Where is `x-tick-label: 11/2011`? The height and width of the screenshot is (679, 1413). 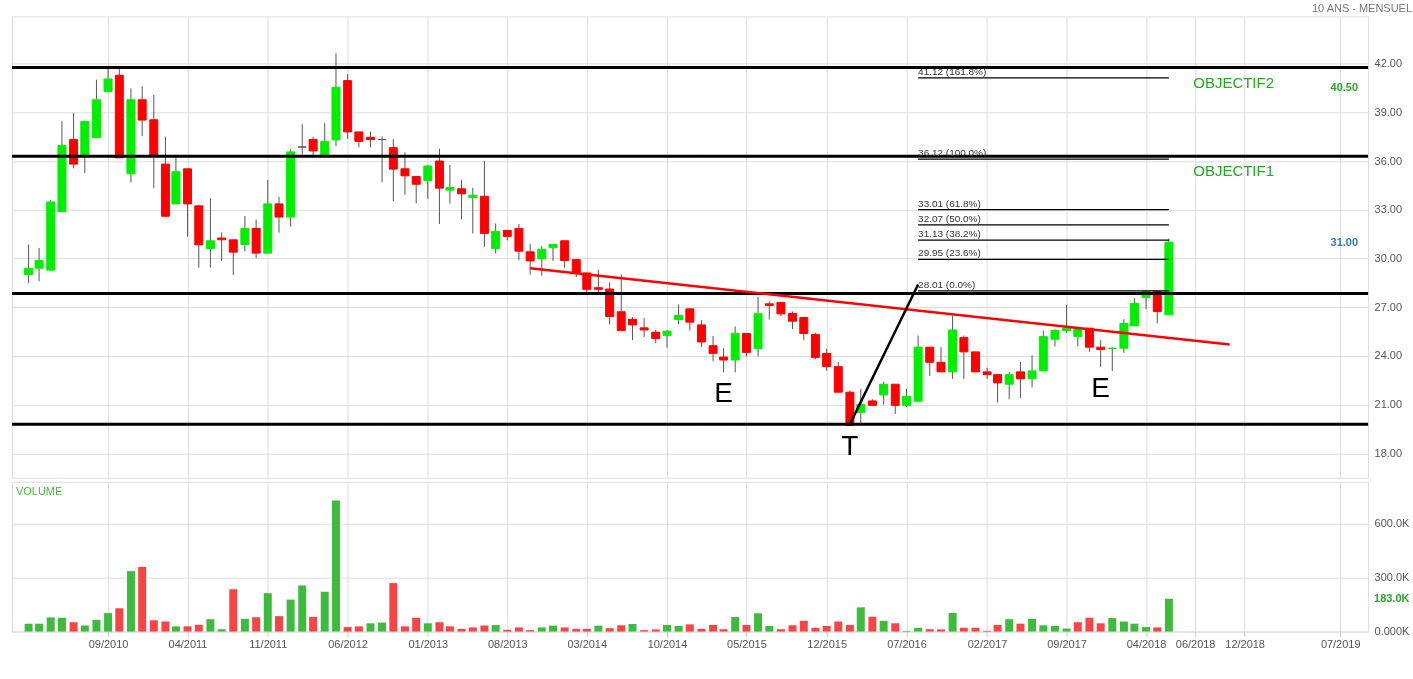
x-tick-label: 11/2011 is located at coordinates (268, 644).